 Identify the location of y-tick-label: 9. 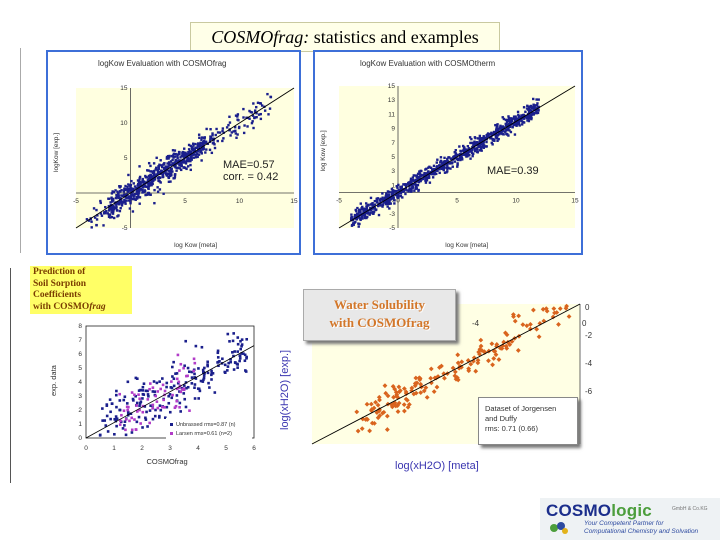
(393, 129).